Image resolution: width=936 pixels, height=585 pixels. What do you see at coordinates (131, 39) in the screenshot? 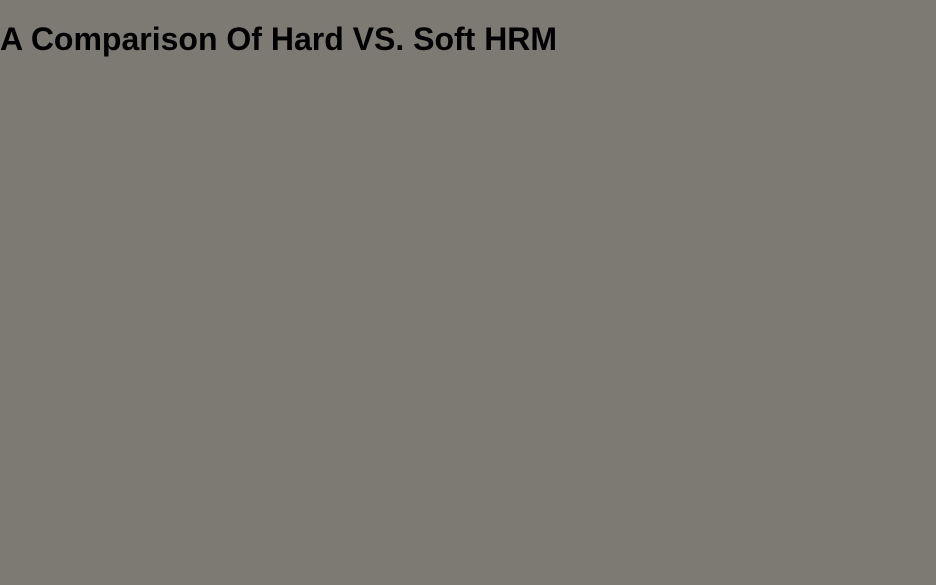
I see `title-line-1: A Comparison Of` at bounding box center [131, 39].